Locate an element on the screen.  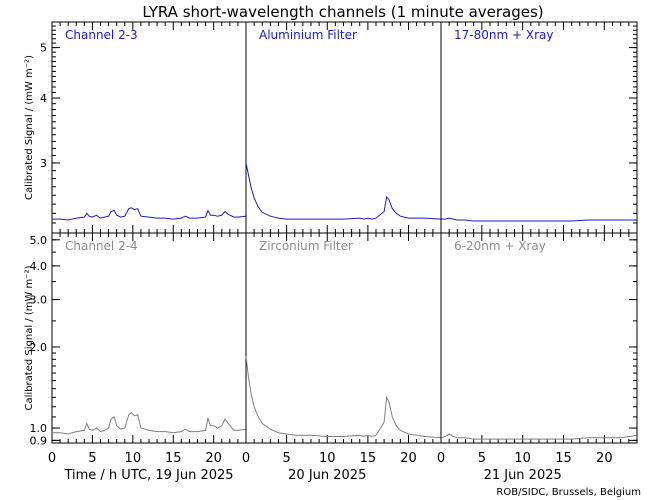
footer-credit: ROB/SIDC, Brussels, Belgium is located at coordinates (568, 492).